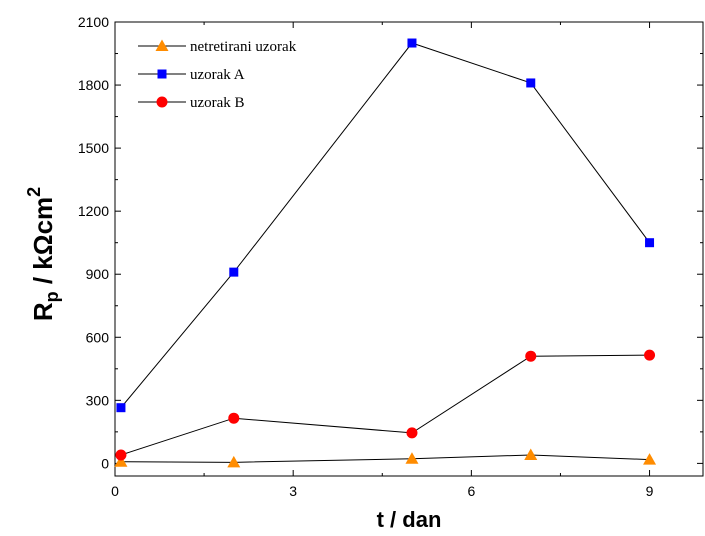  What do you see at coordinates (217, 103) in the screenshot?
I see `legend-label: uzorak B` at bounding box center [217, 103].